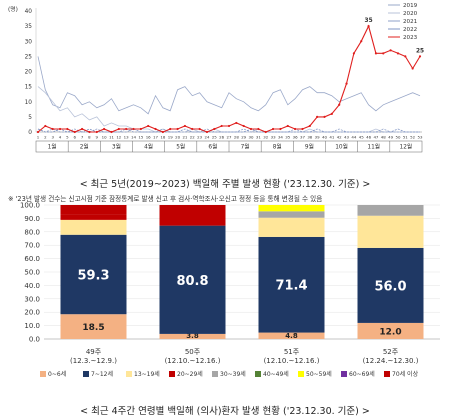 This screenshot has height=420, width=450. I want to click on x-tick-label: 46, so click(368, 137).